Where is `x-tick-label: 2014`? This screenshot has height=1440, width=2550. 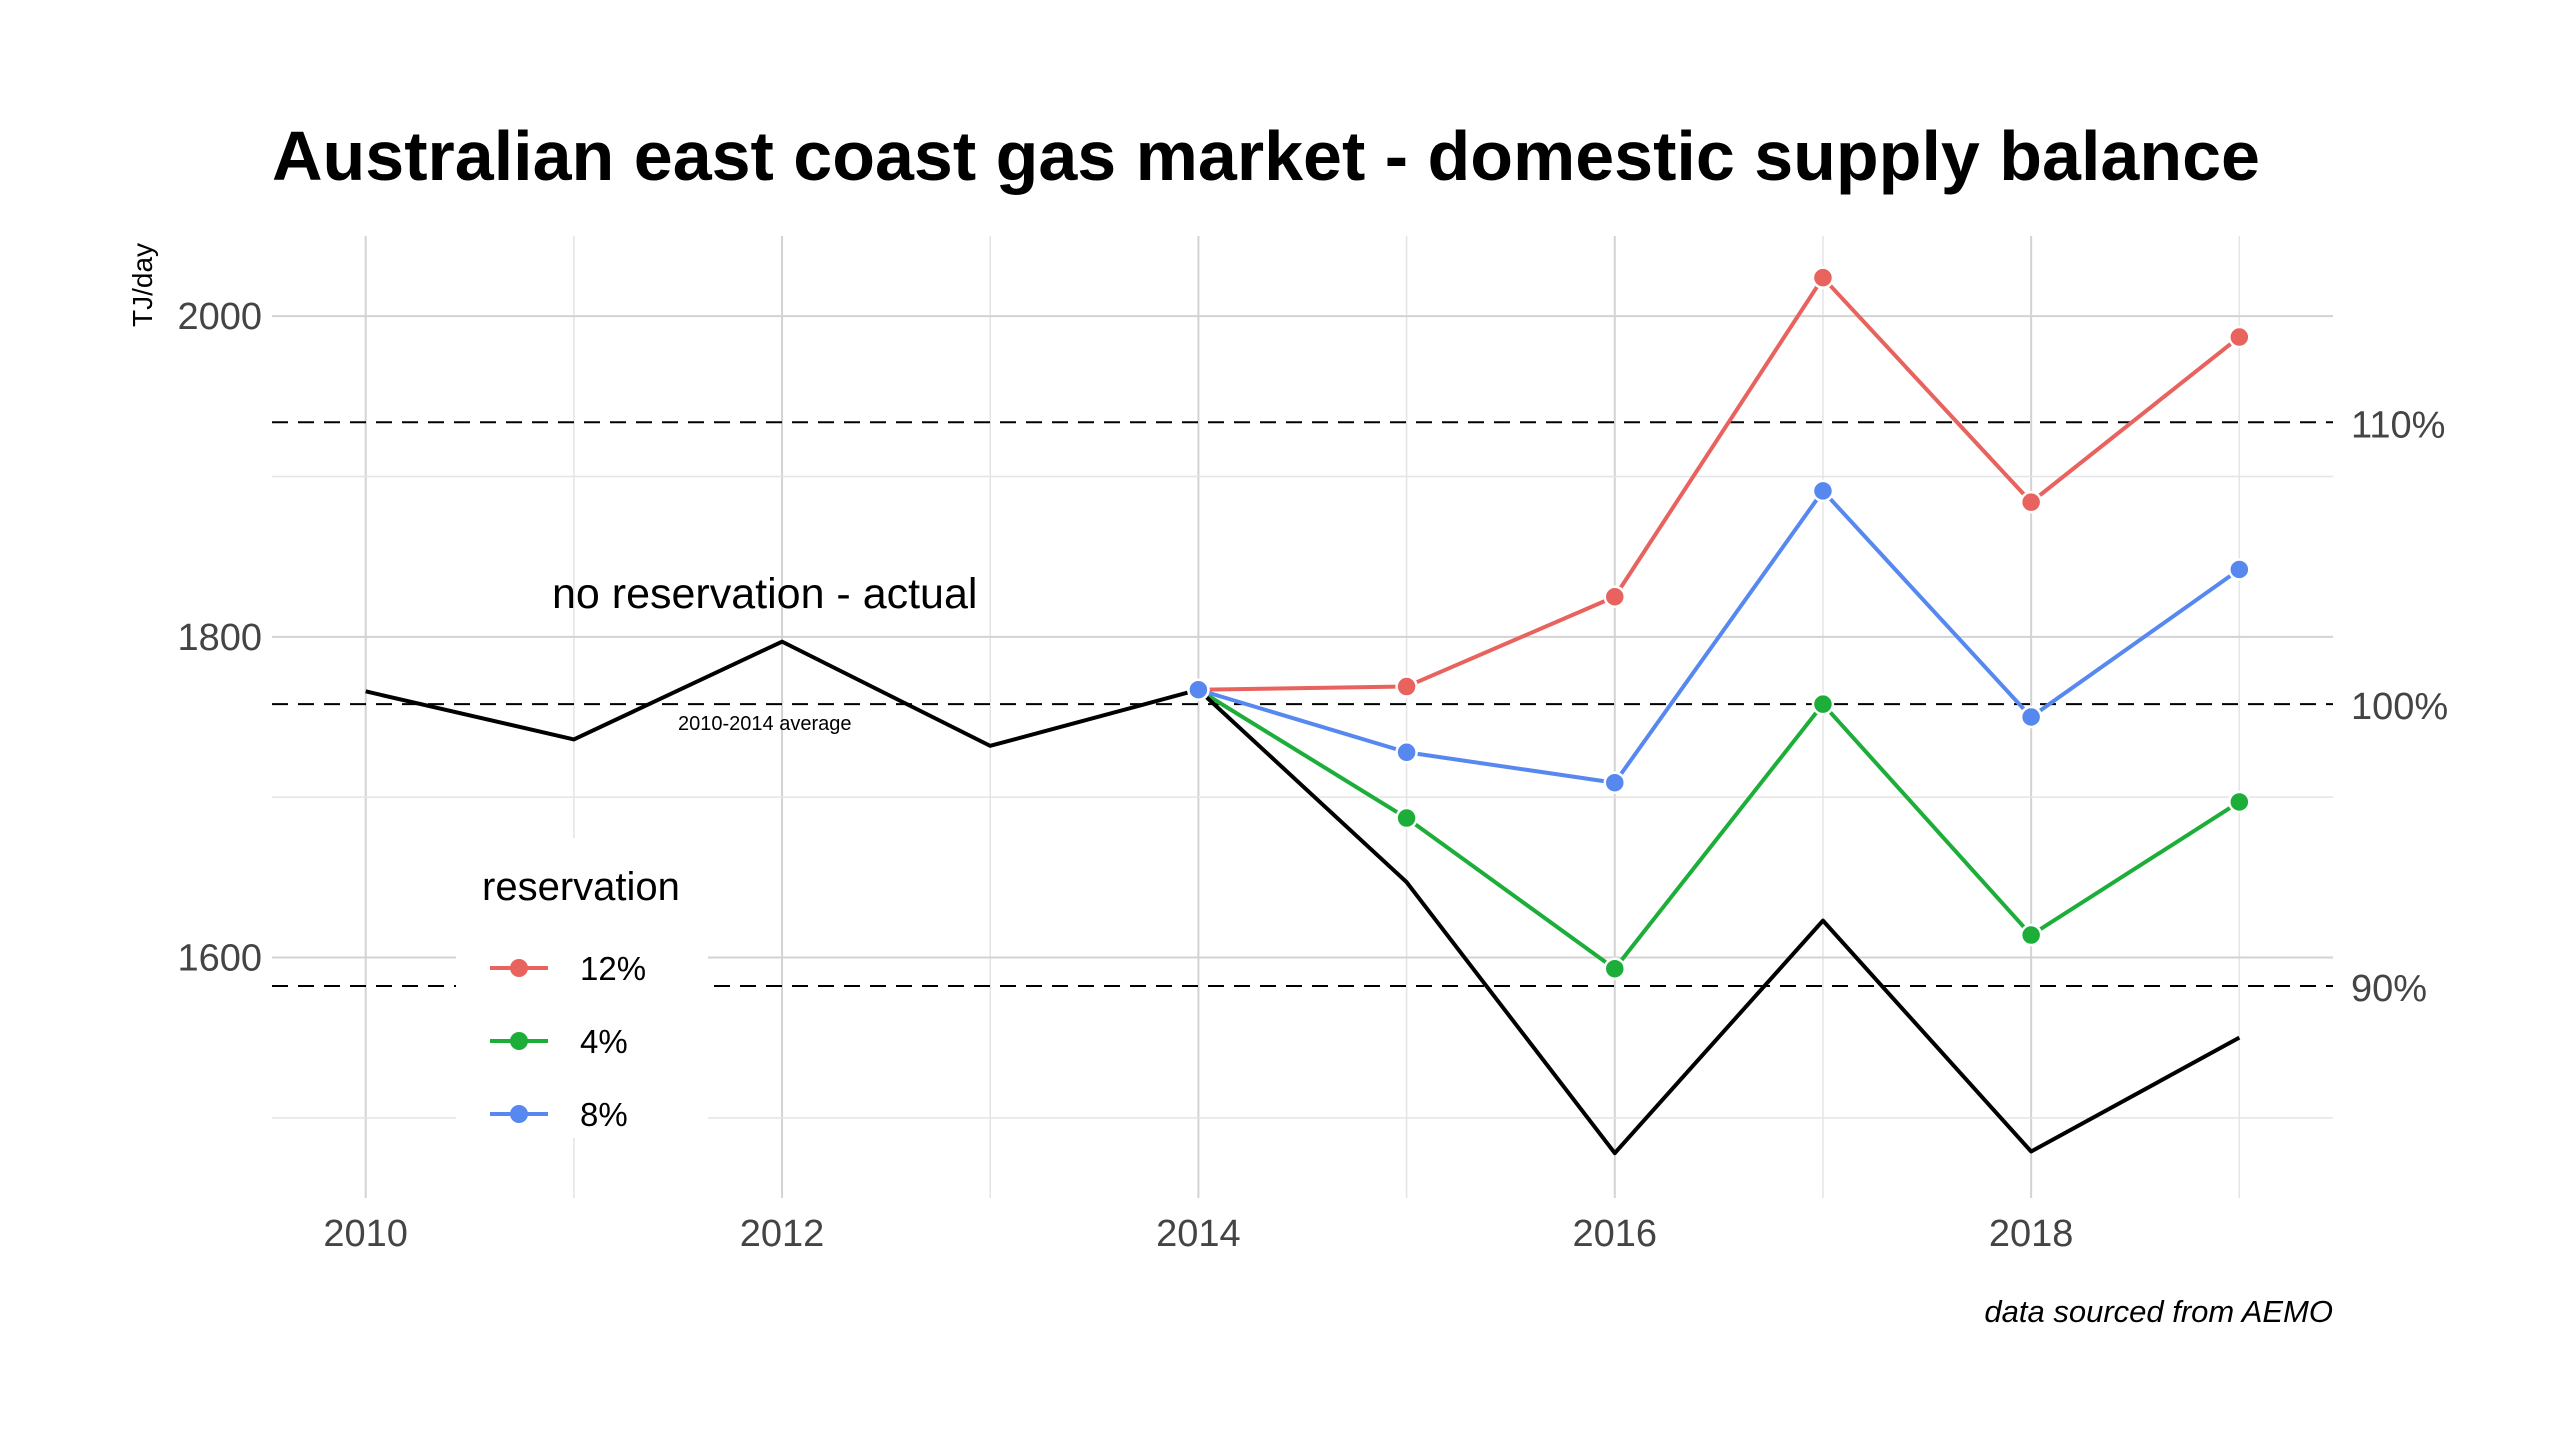
x-tick-label: 2014 is located at coordinates (1198, 1234).